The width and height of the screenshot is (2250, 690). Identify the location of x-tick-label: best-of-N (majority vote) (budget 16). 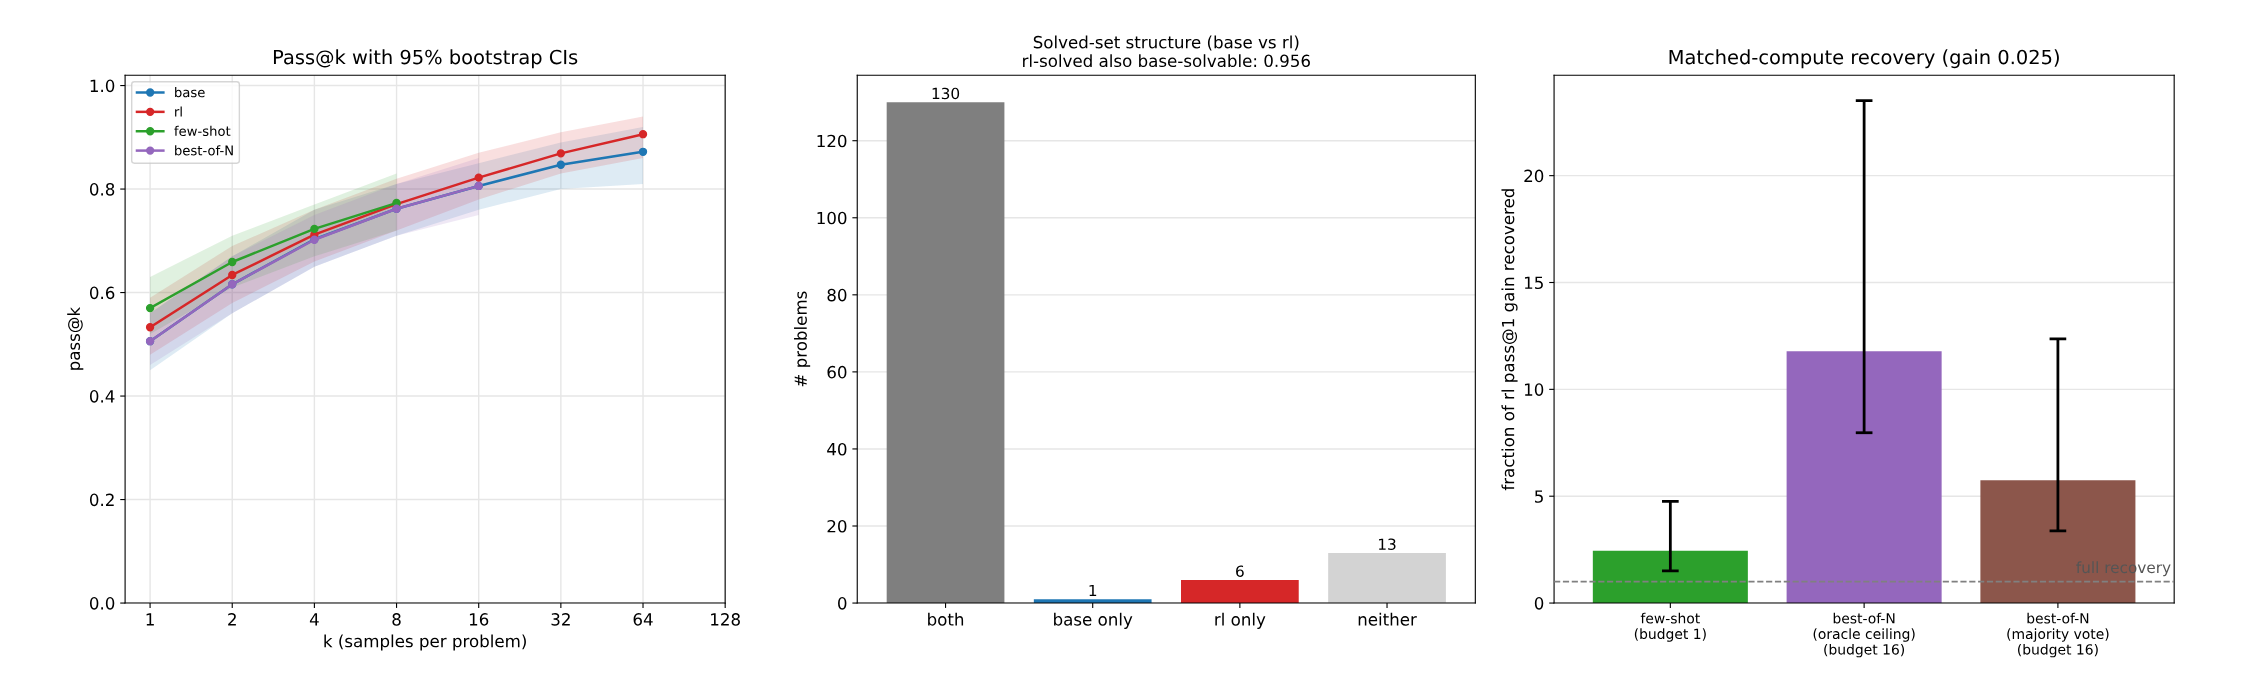
(2058, 635).